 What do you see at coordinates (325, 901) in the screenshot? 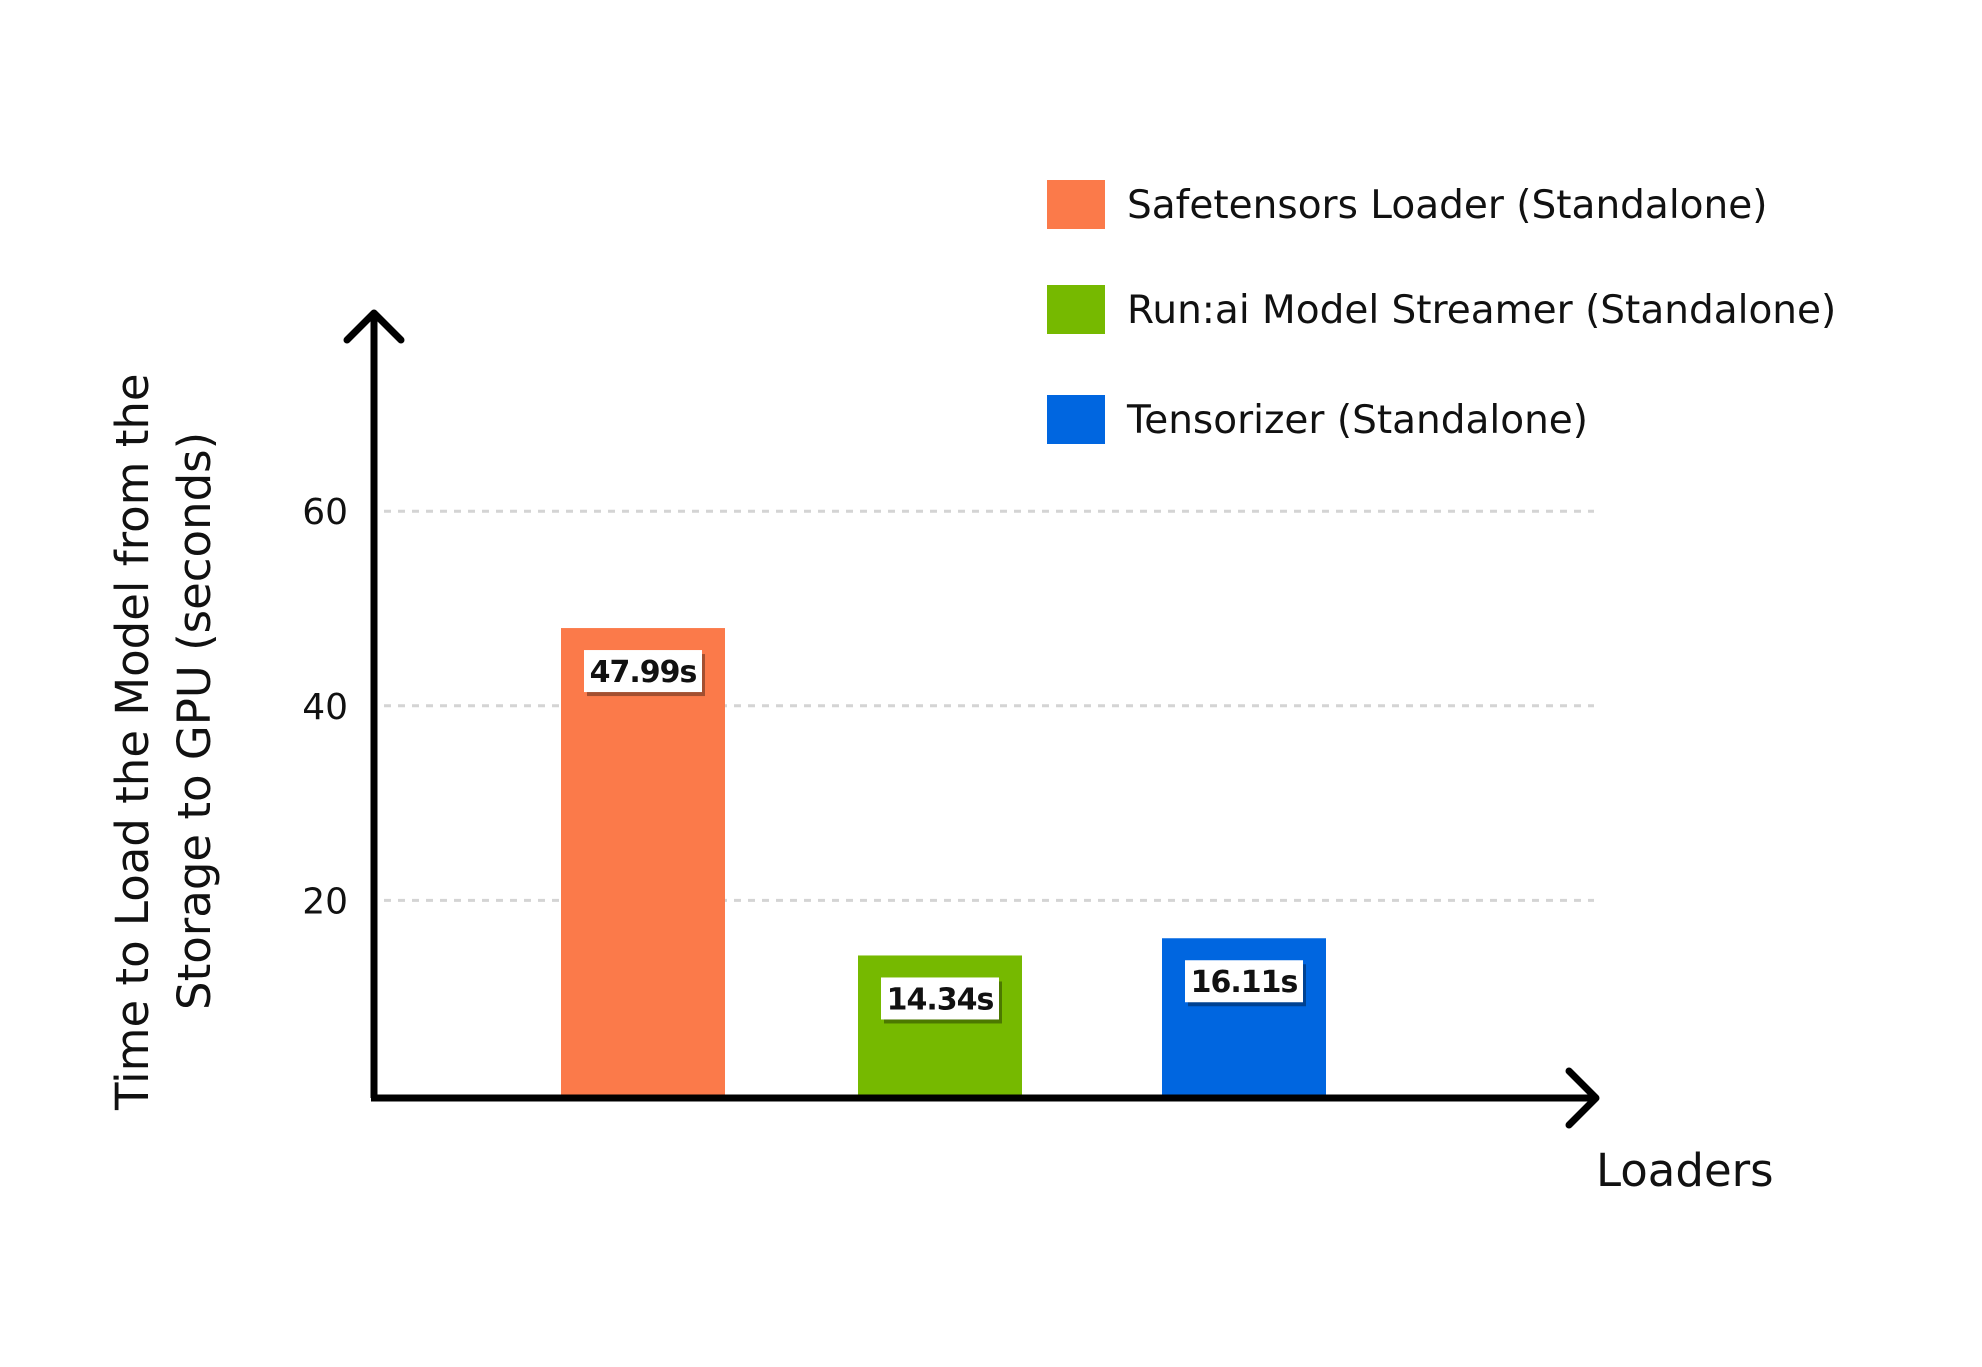
I see `y-tick-label-20: 20` at bounding box center [325, 901].